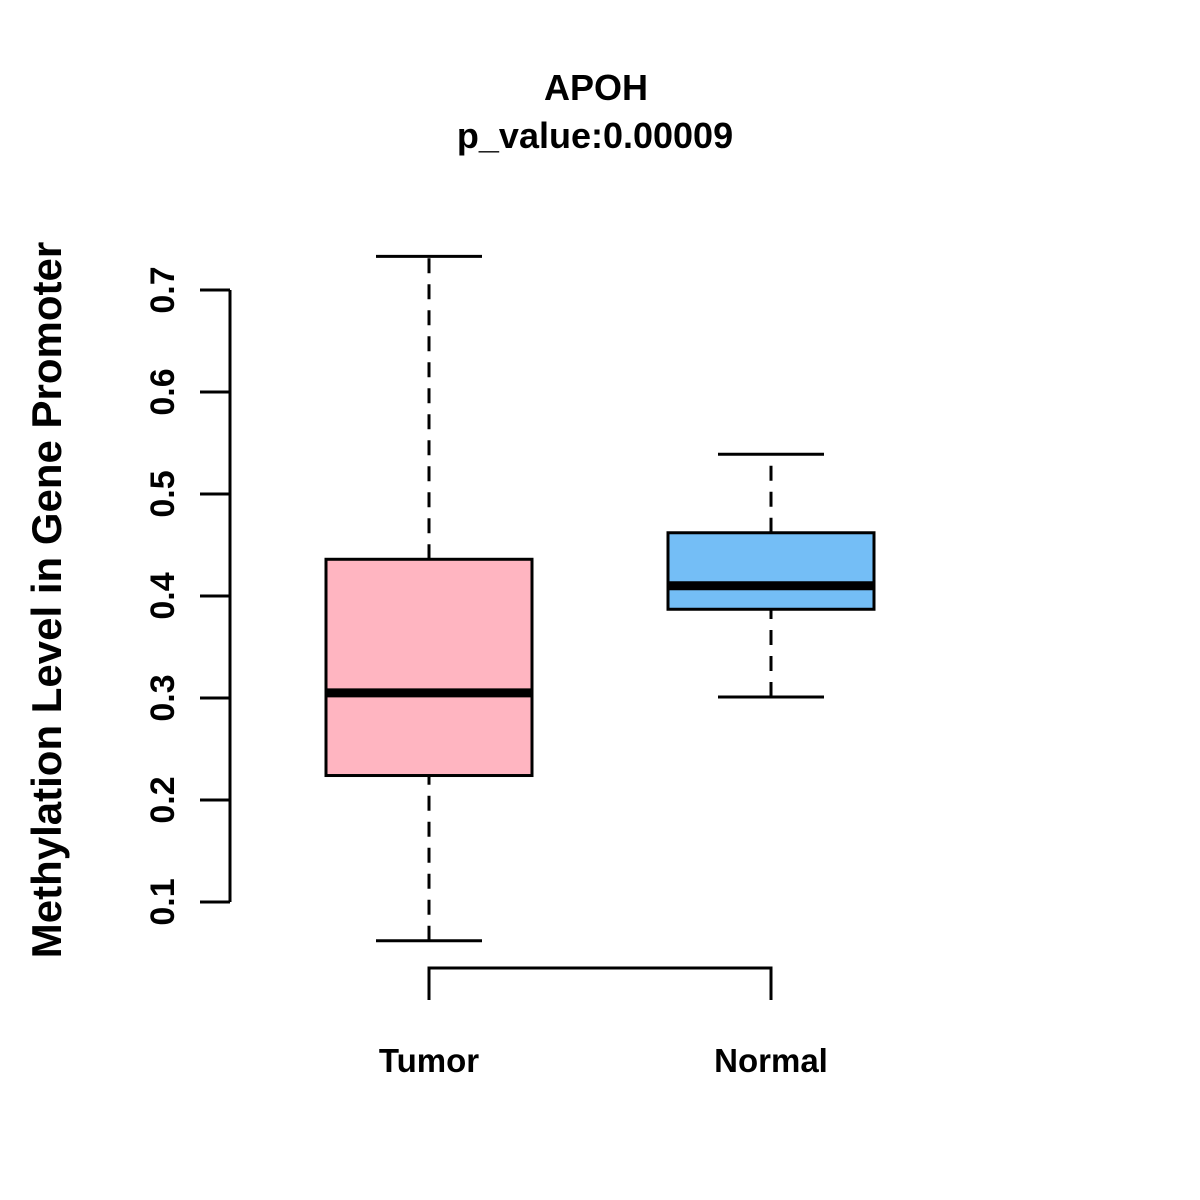  What do you see at coordinates (595, 135) in the screenshot?
I see `chart-subtitle-pvalue: p_value:0.00009` at bounding box center [595, 135].